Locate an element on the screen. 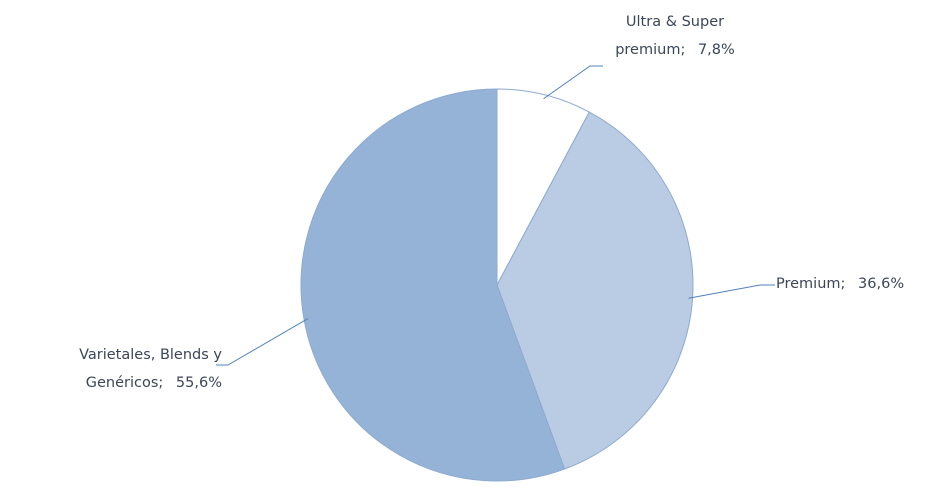 The width and height of the screenshot is (950, 487). data-label: Premium; 36,6% is located at coordinates (863, 284).